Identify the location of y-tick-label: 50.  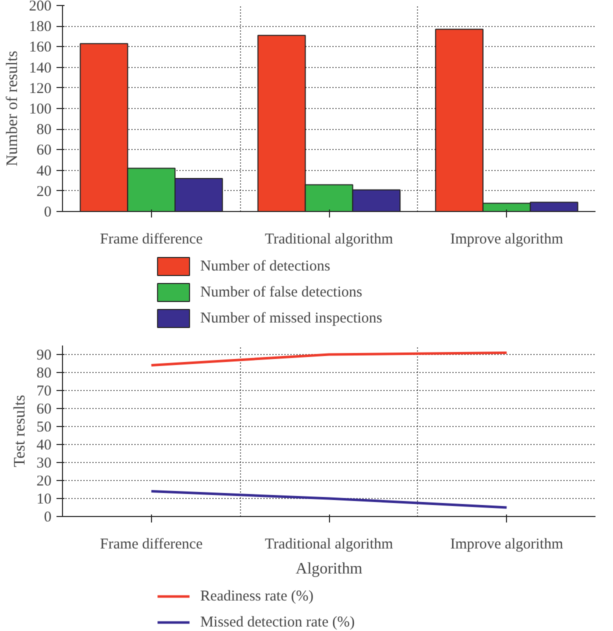
(44, 428).